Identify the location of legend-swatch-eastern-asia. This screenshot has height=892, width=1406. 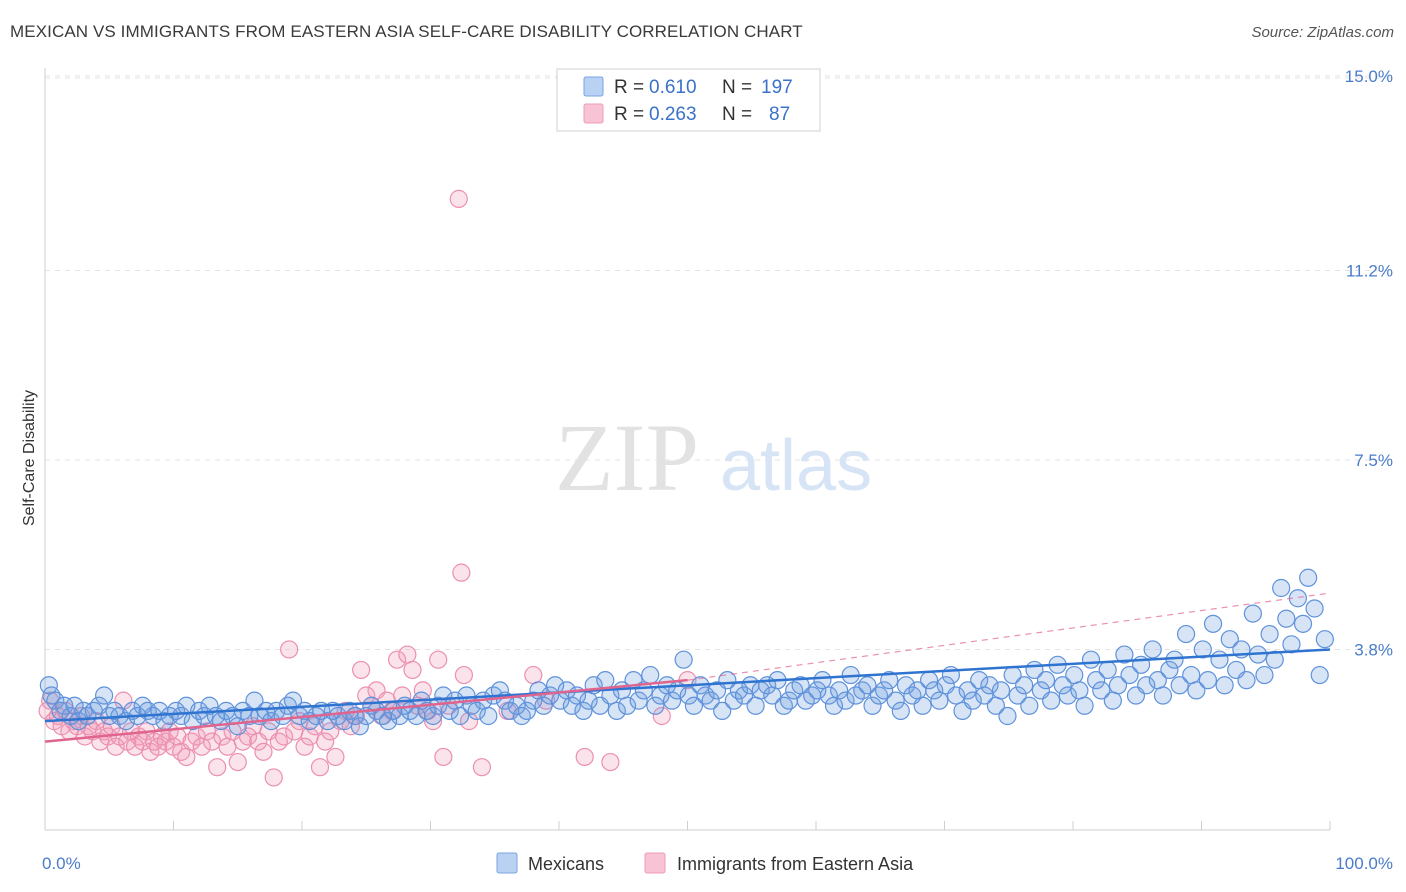
(655, 863).